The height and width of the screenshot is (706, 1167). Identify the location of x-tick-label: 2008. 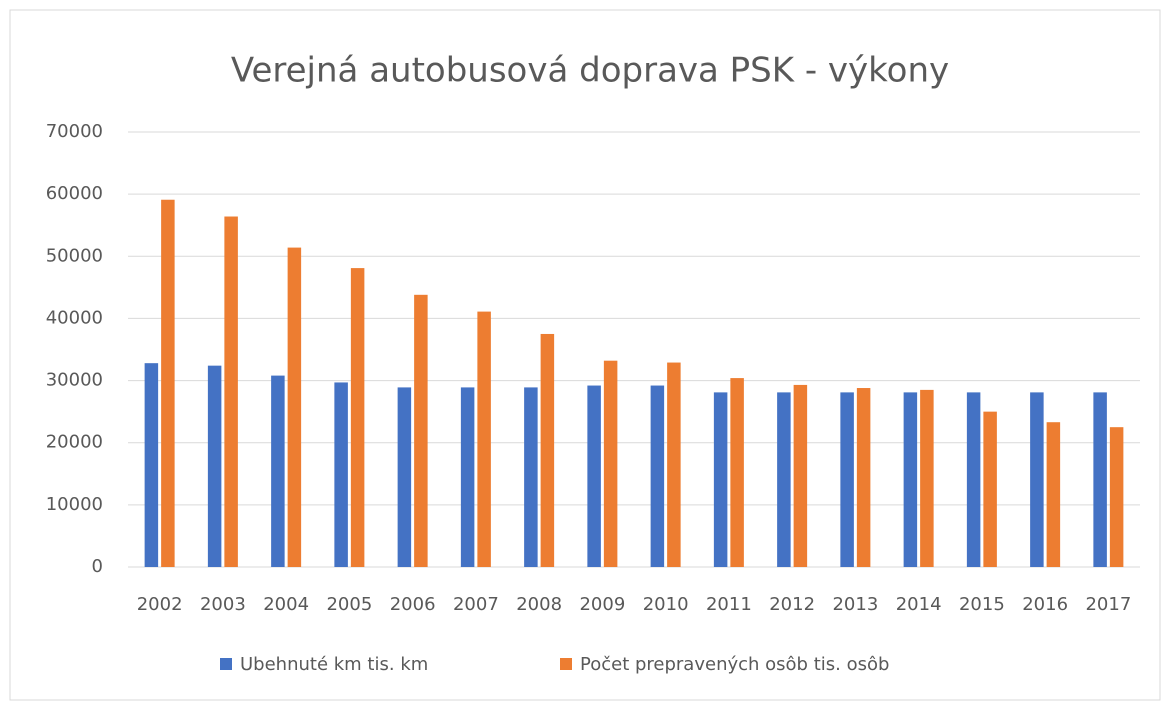
(539, 604).